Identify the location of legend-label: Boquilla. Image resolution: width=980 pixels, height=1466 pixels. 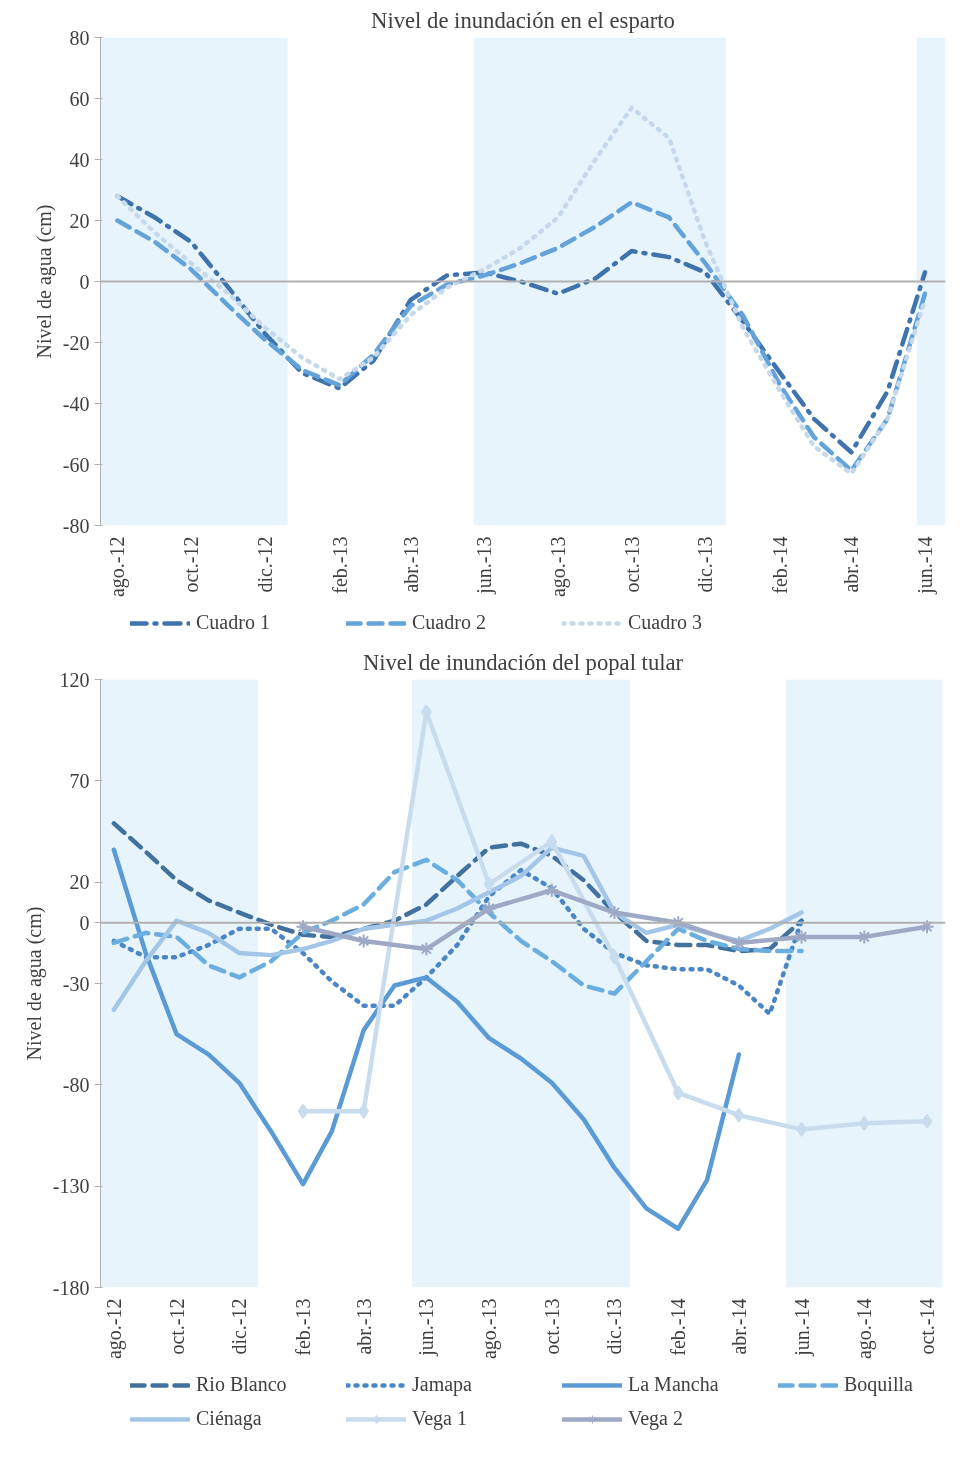
(879, 1384).